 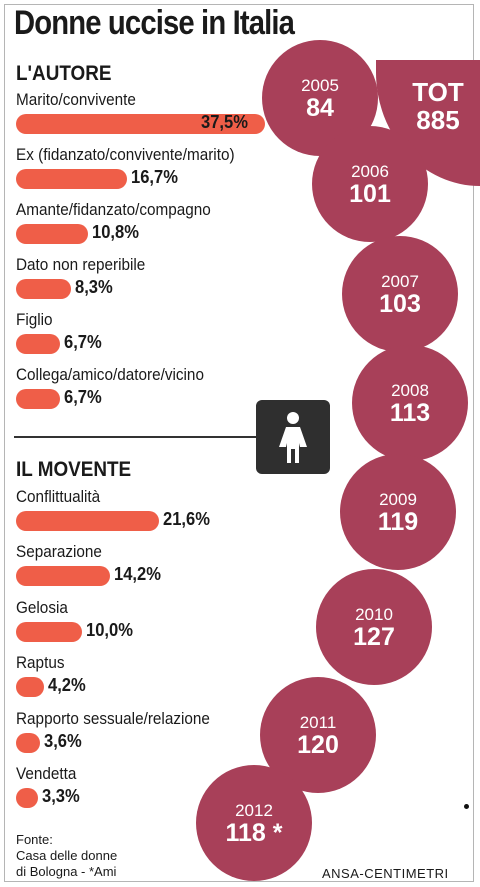 I want to click on bar-label: Collega/amico/datore/vicino, so click(x=110, y=374).